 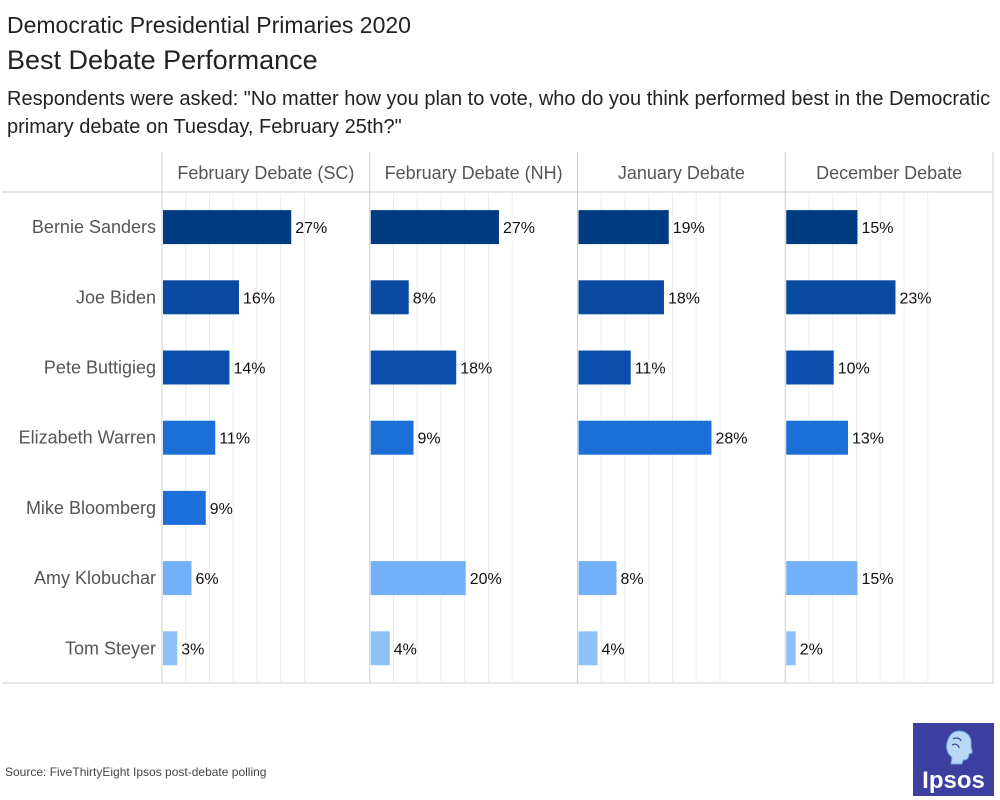 I want to click on chart-subtitle: Best Debate Performance, so click(x=162, y=60).